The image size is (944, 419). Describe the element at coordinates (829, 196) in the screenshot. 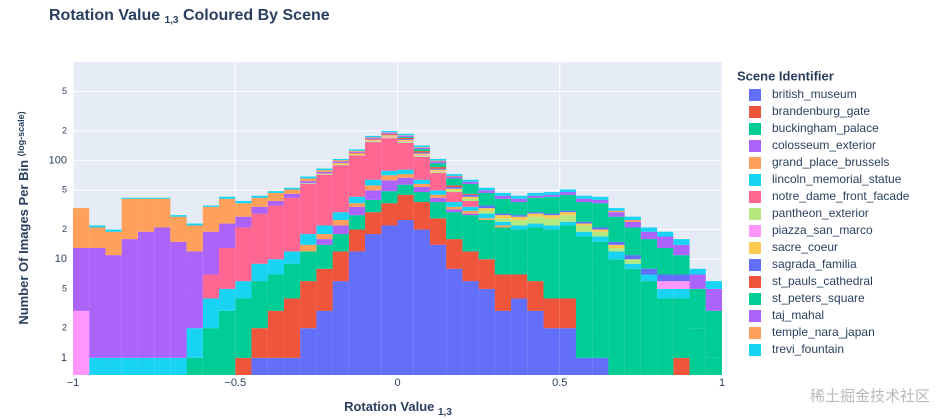

I see `legend-item: notre_dame_front_facade` at that location.